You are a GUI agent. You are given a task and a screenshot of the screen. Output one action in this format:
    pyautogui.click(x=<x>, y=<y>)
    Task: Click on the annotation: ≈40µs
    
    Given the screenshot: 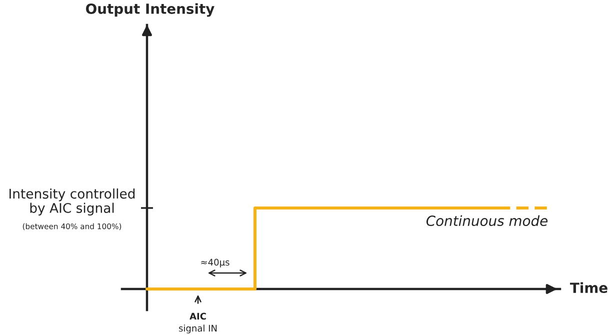 What is the action you would take?
    pyautogui.click(x=215, y=263)
    